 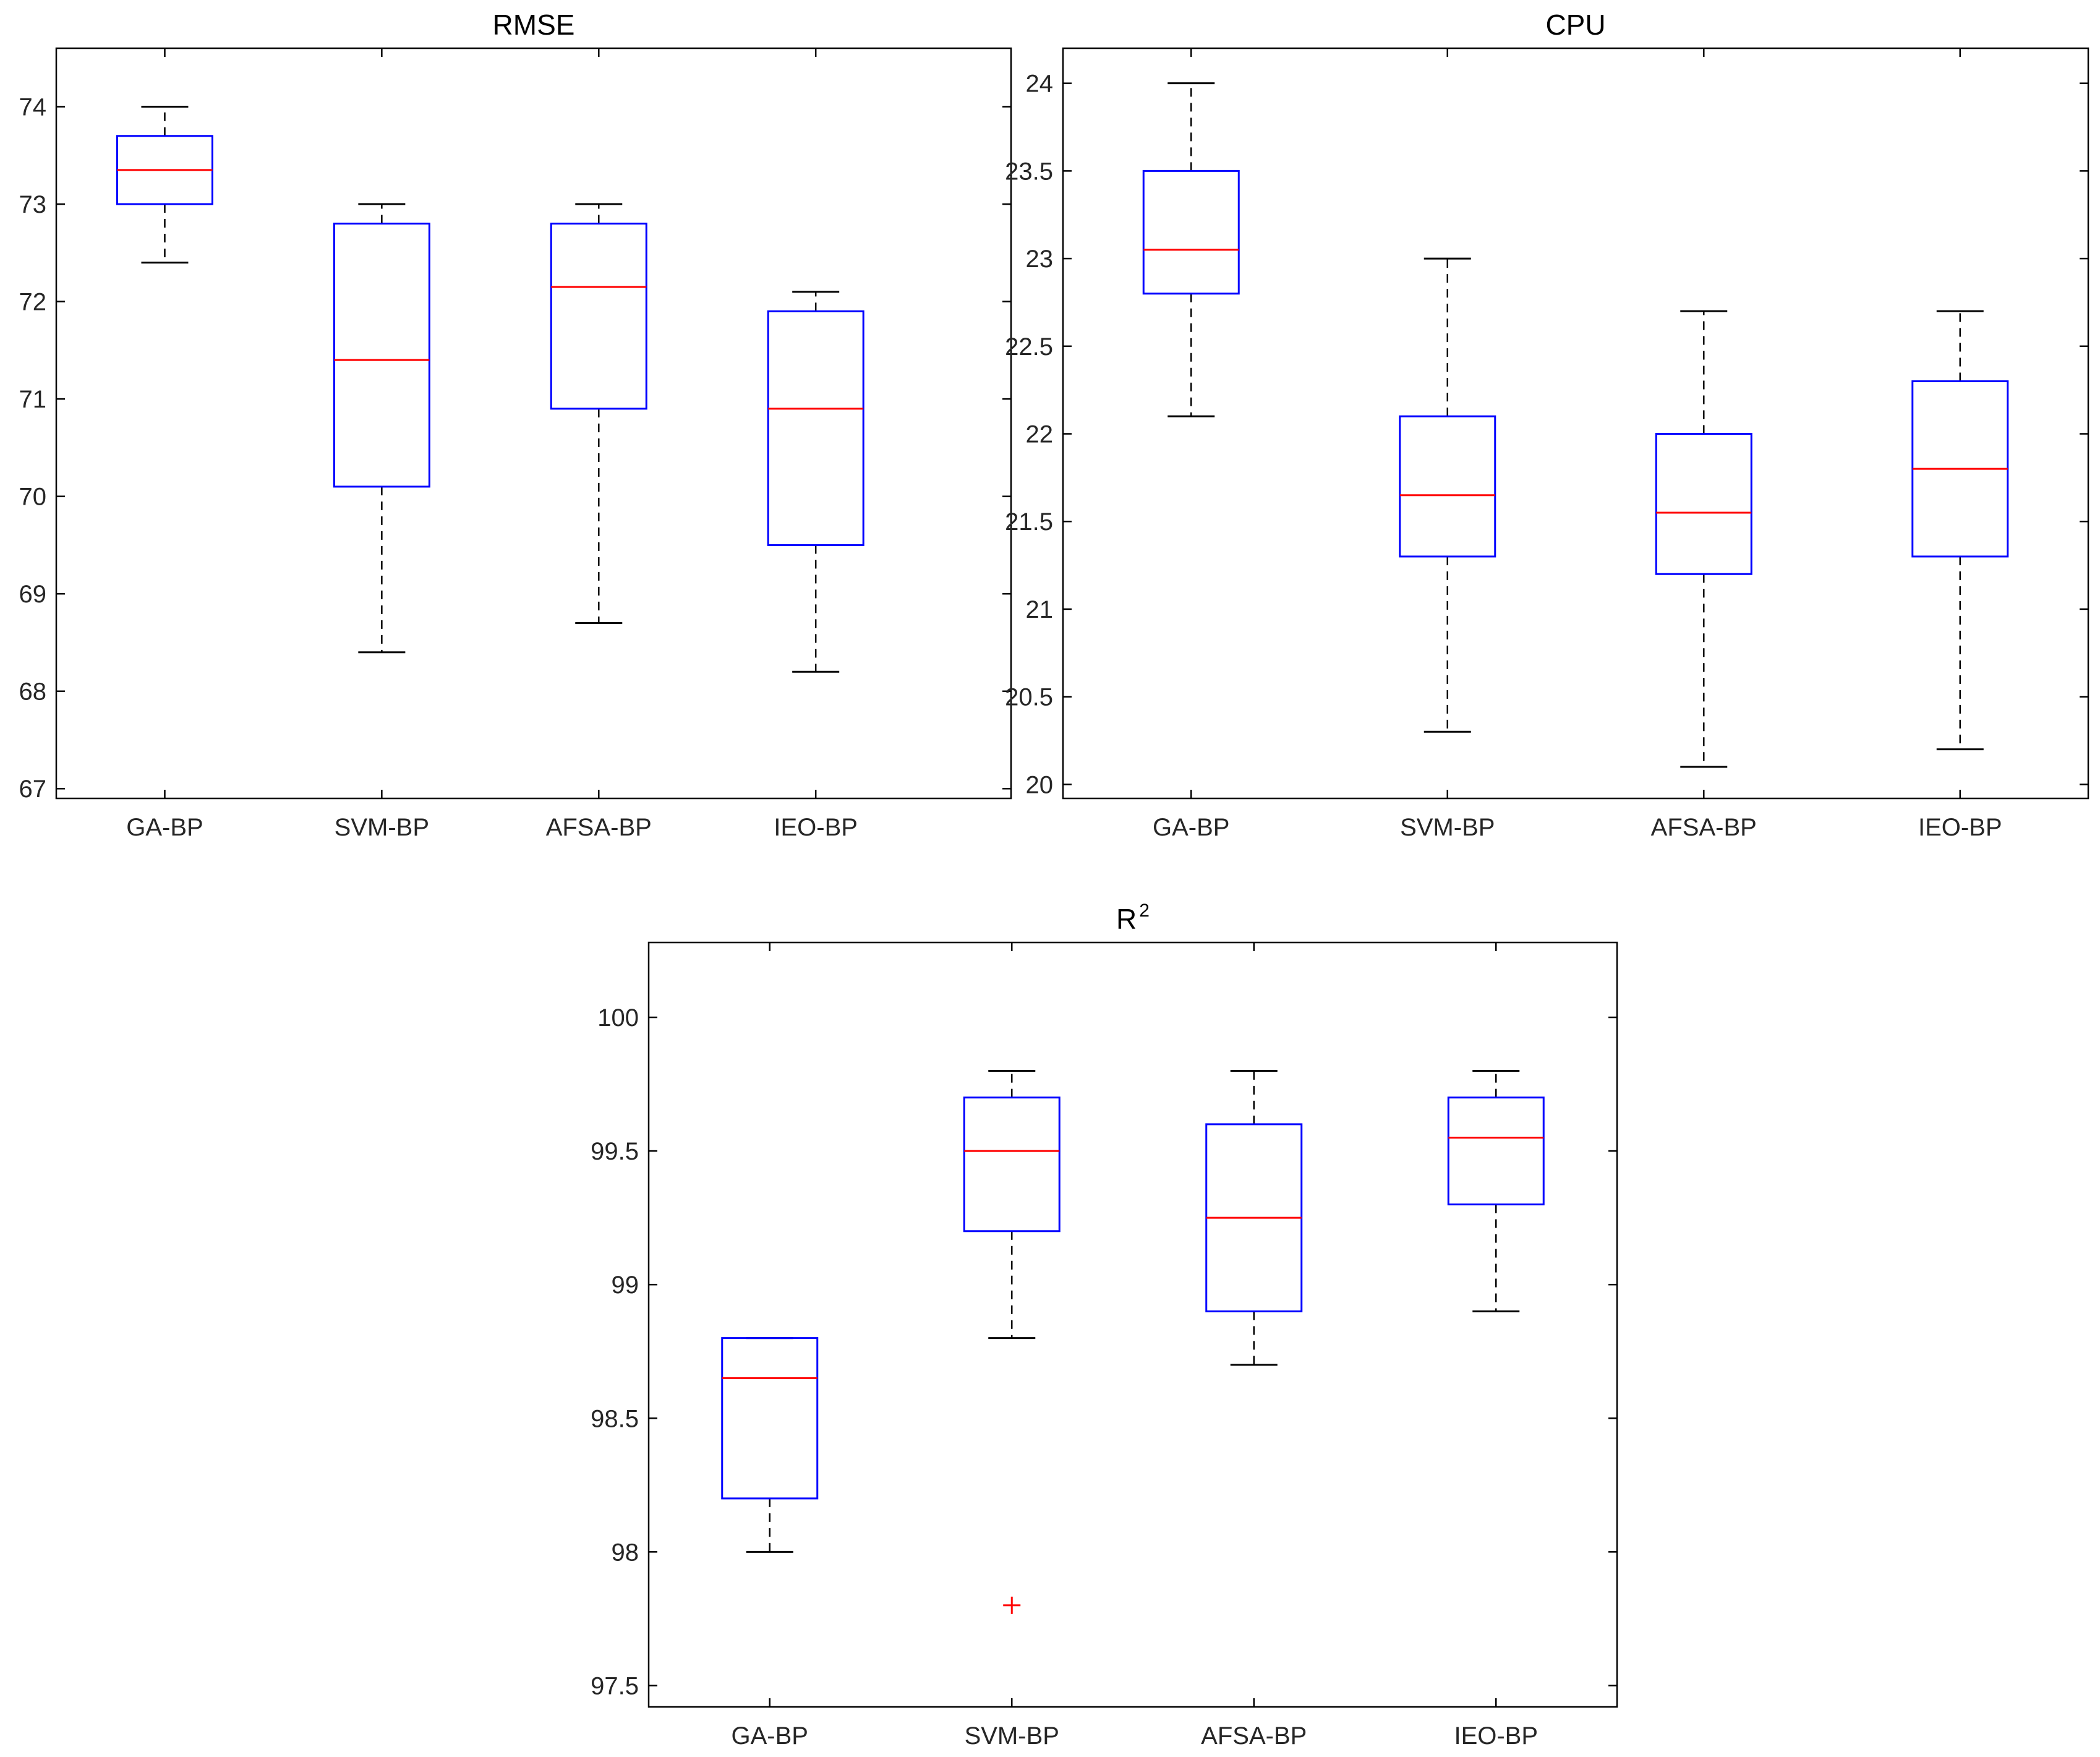 I want to click on cpu-xtick-label: SVM-BP, so click(x=1447, y=828).